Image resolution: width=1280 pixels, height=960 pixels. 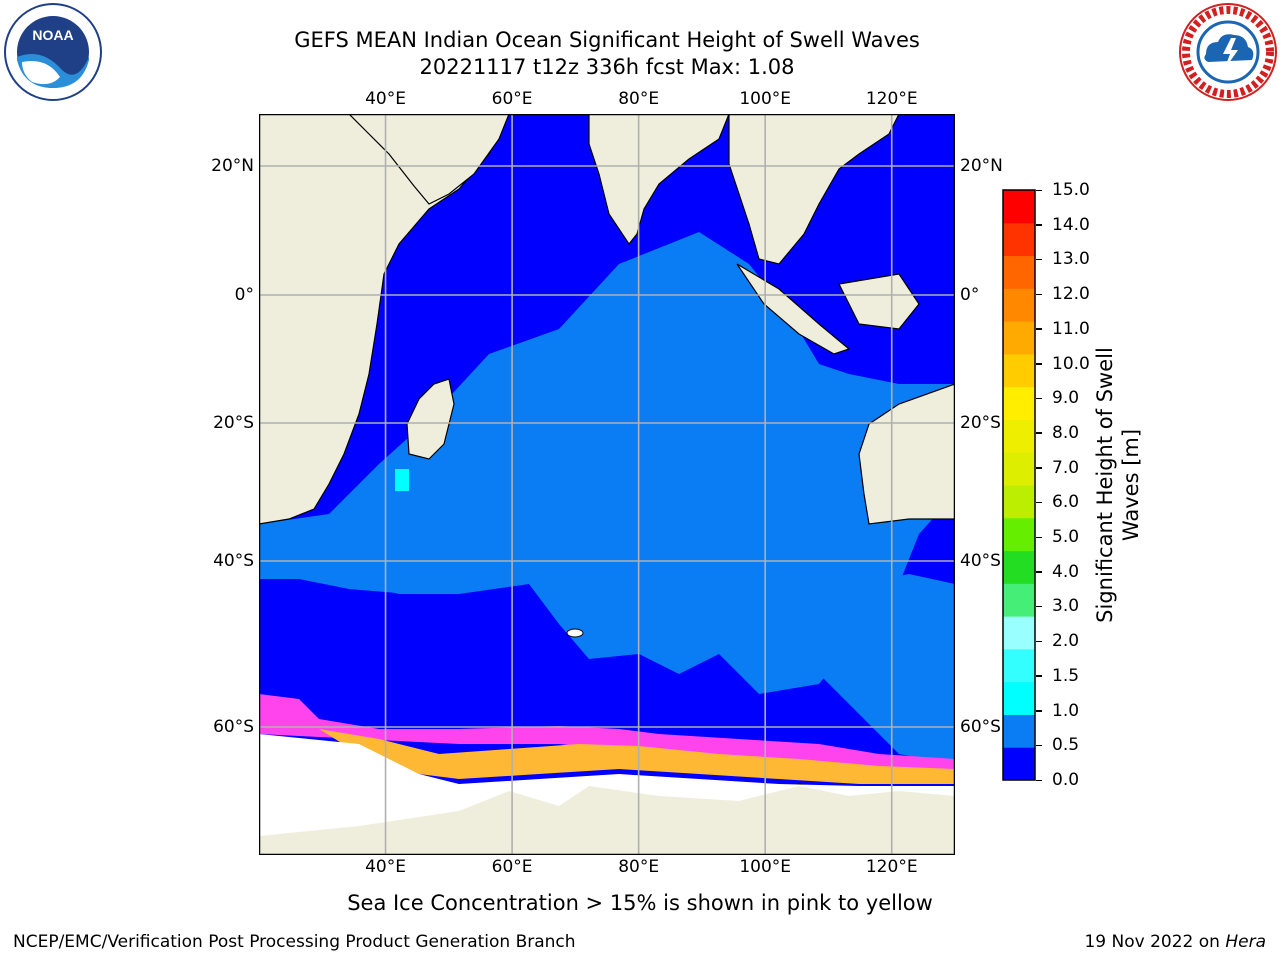 I want to click on sea-ice-high, so click(x=637, y=756).